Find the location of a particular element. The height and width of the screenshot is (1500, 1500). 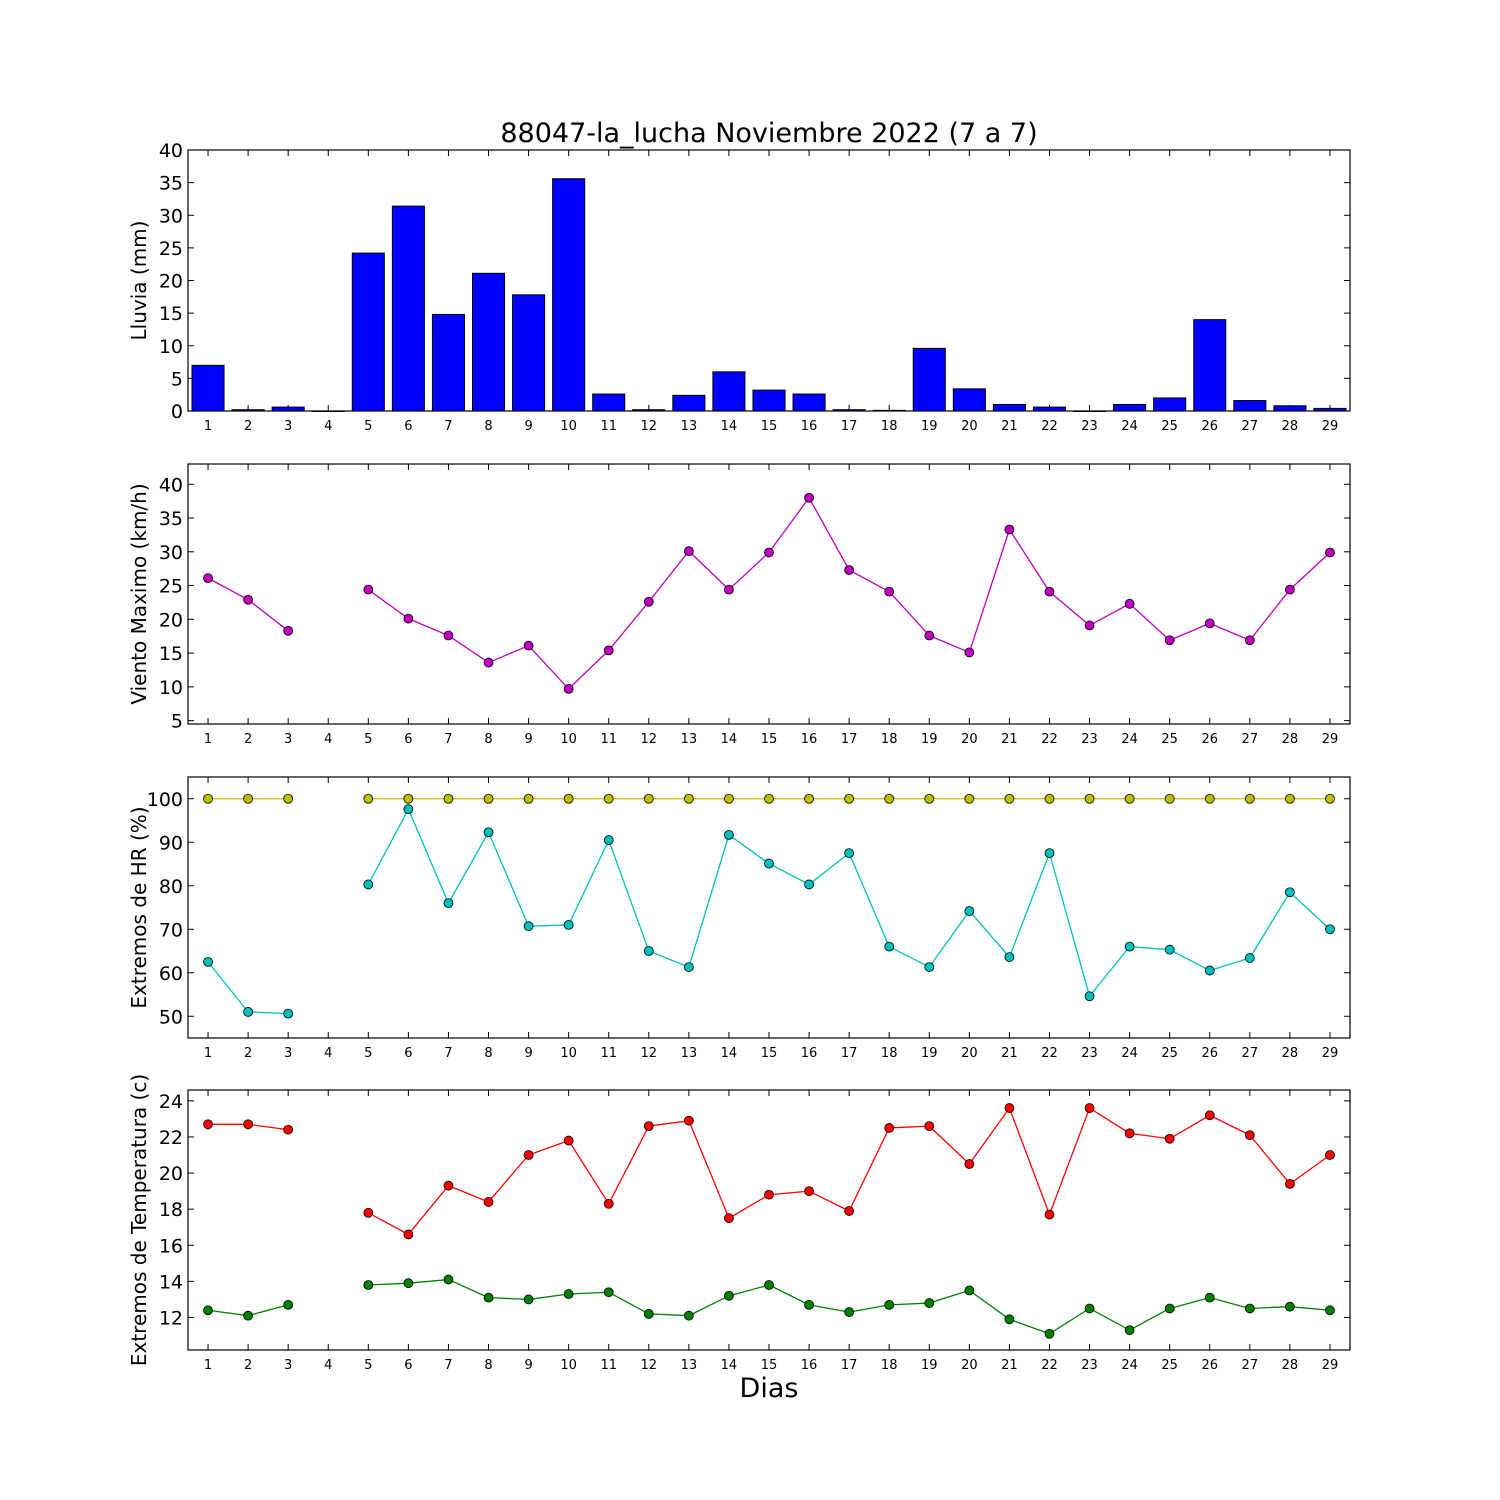

x-tick-label: 15 is located at coordinates (769, 426).